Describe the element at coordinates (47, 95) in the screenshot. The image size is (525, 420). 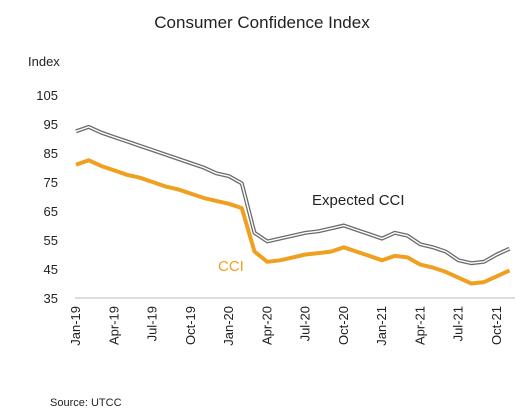
I see `y-tick-label: 105` at that location.